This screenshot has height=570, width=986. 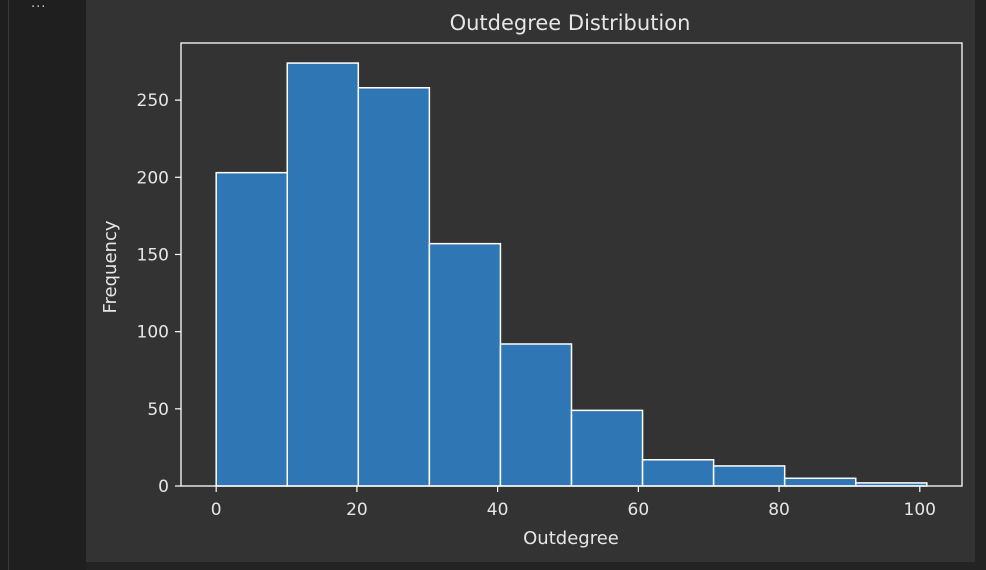 What do you see at coordinates (159, 294) in the screenshot?
I see `y-axis-ticks: 0 50 100 150 200 250` at bounding box center [159, 294].